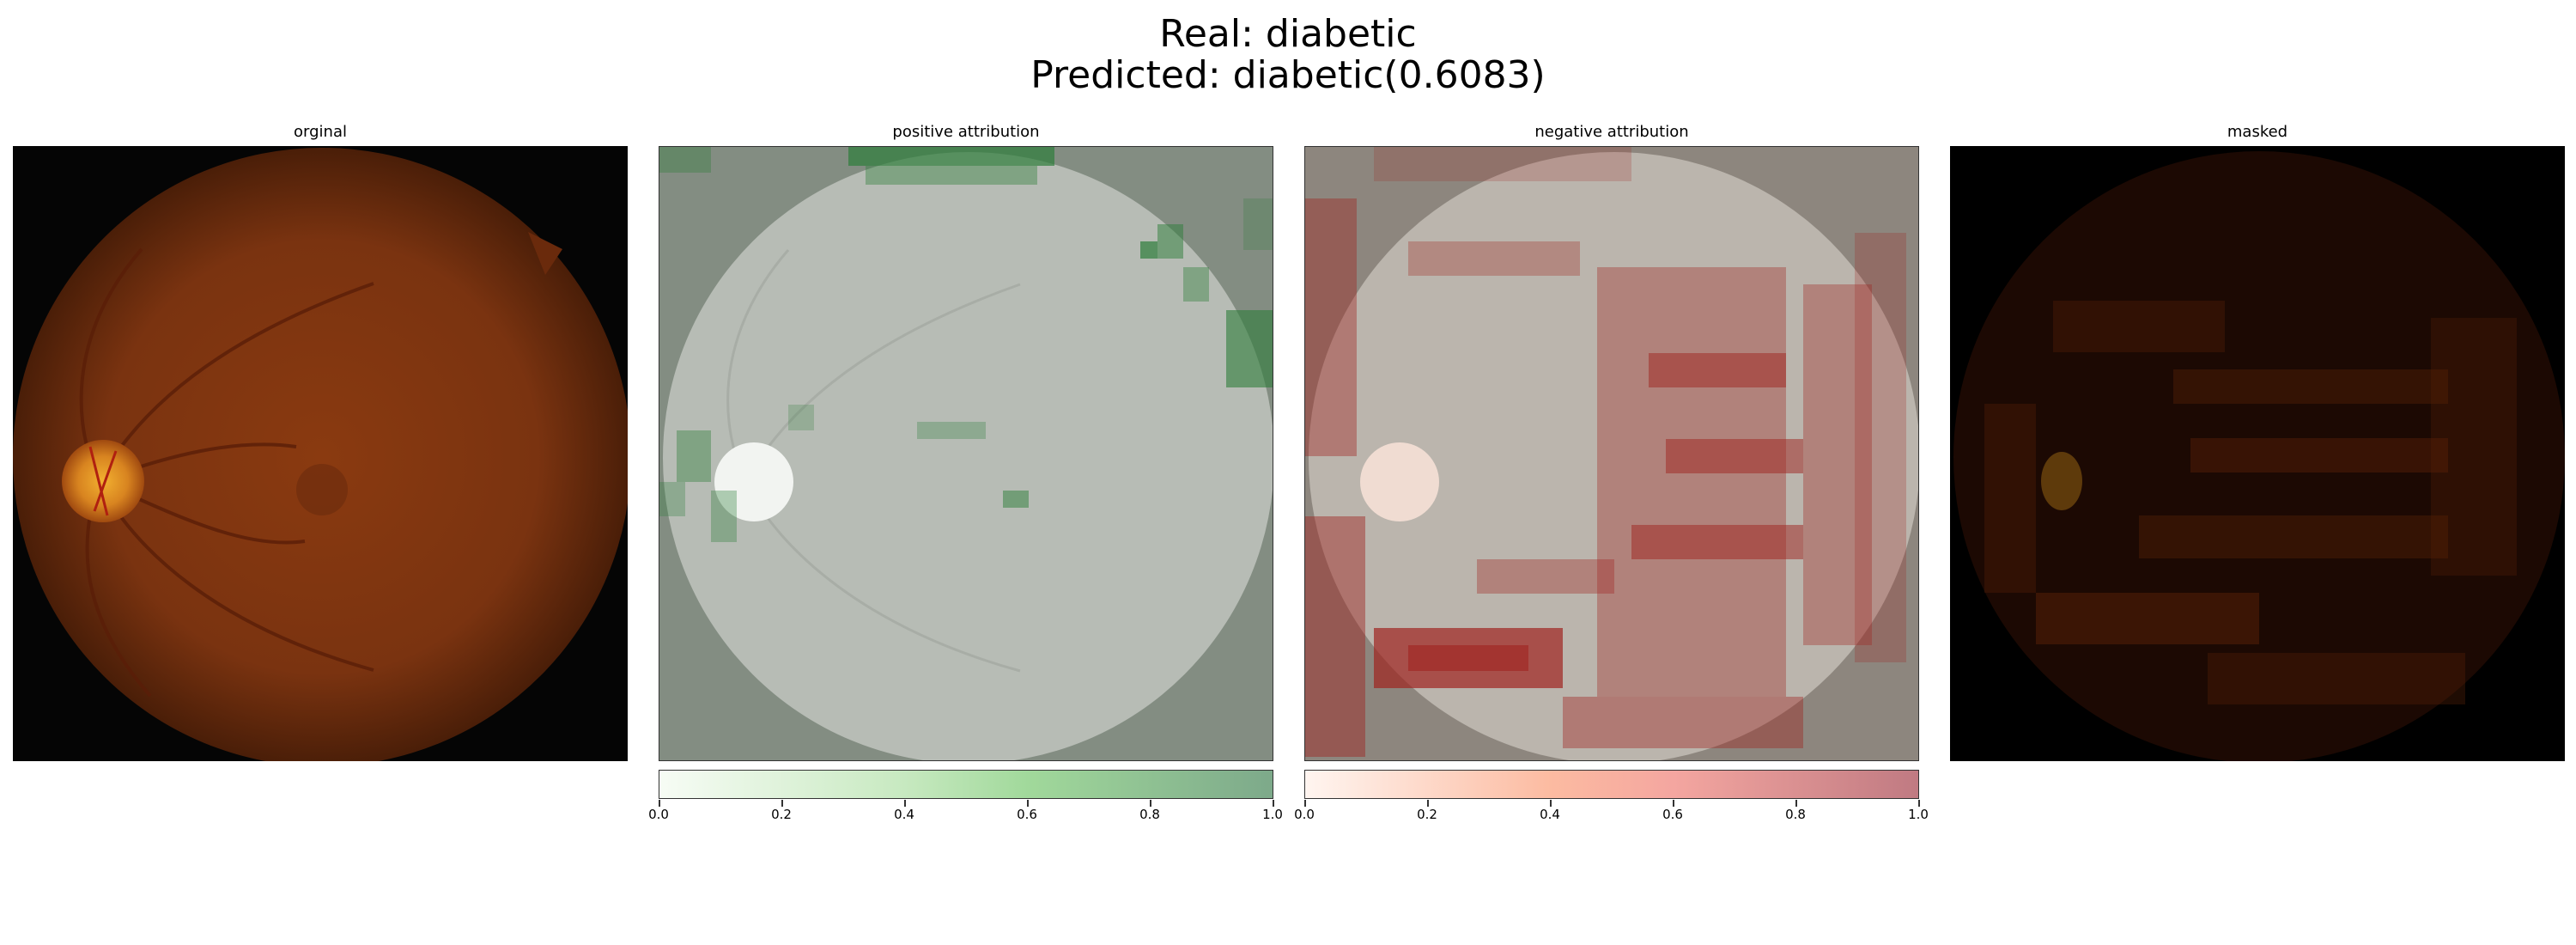 This screenshot has width=2576, height=945. What do you see at coordinates (1305, 814) in the screenshot?
I see `negative-tick-label: 0.0` at bounding box center [1305, 814].